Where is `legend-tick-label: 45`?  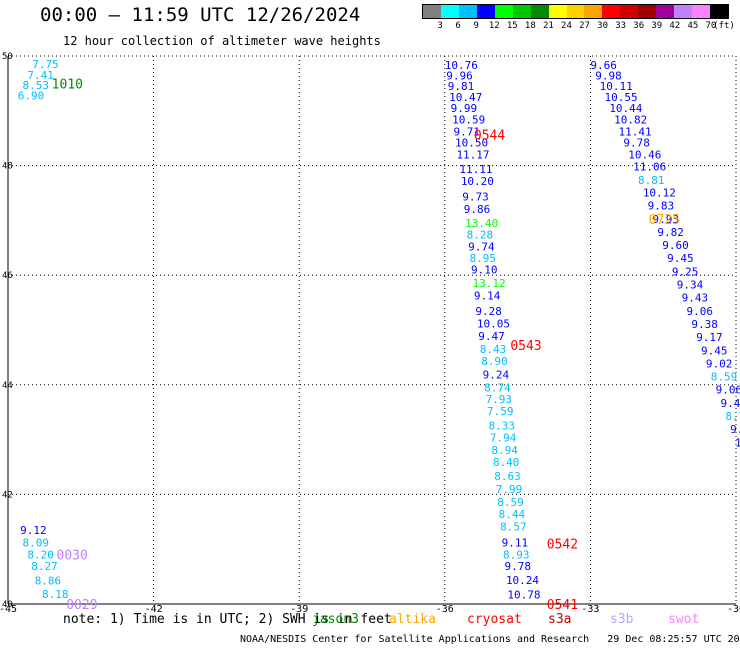
legend-tick-label: 45 is located at coordinates (693, 26).